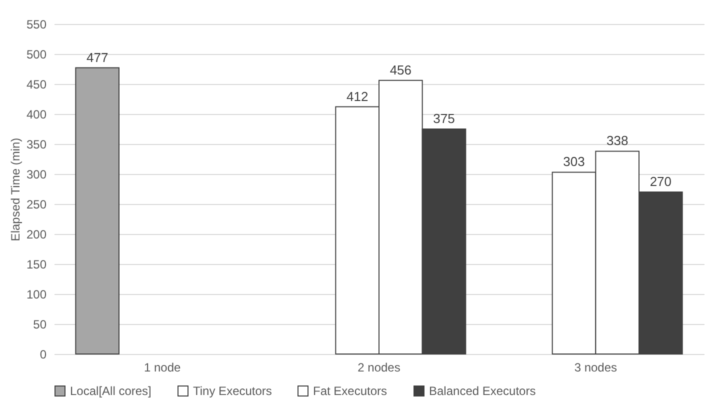  Describe the element at coordinates (36, 295) in the screenshot. I see `y-tick-label: 100` at that location.